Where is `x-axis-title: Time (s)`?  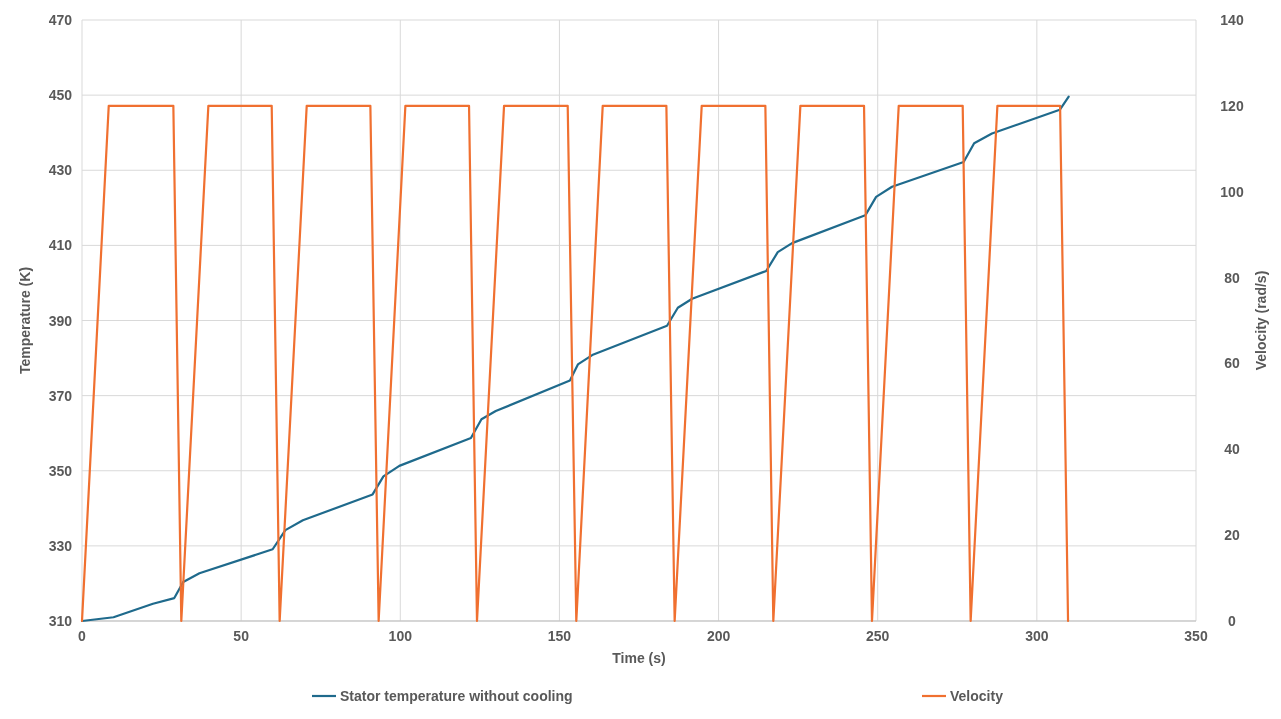
x-axis-title: Time (s) is located at coordinates (639, 658).